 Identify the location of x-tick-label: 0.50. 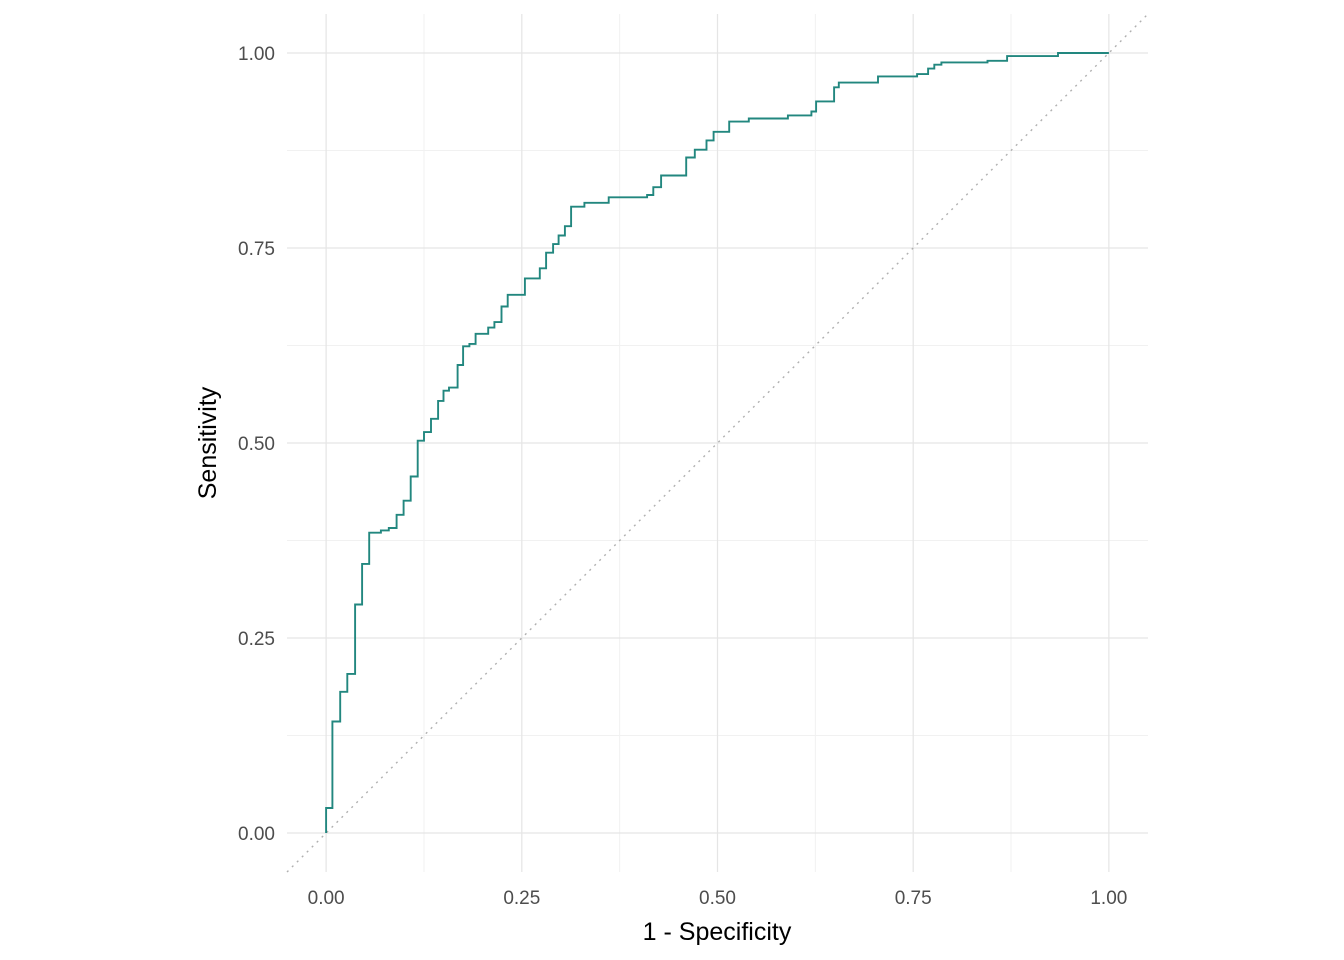
(717, 898).